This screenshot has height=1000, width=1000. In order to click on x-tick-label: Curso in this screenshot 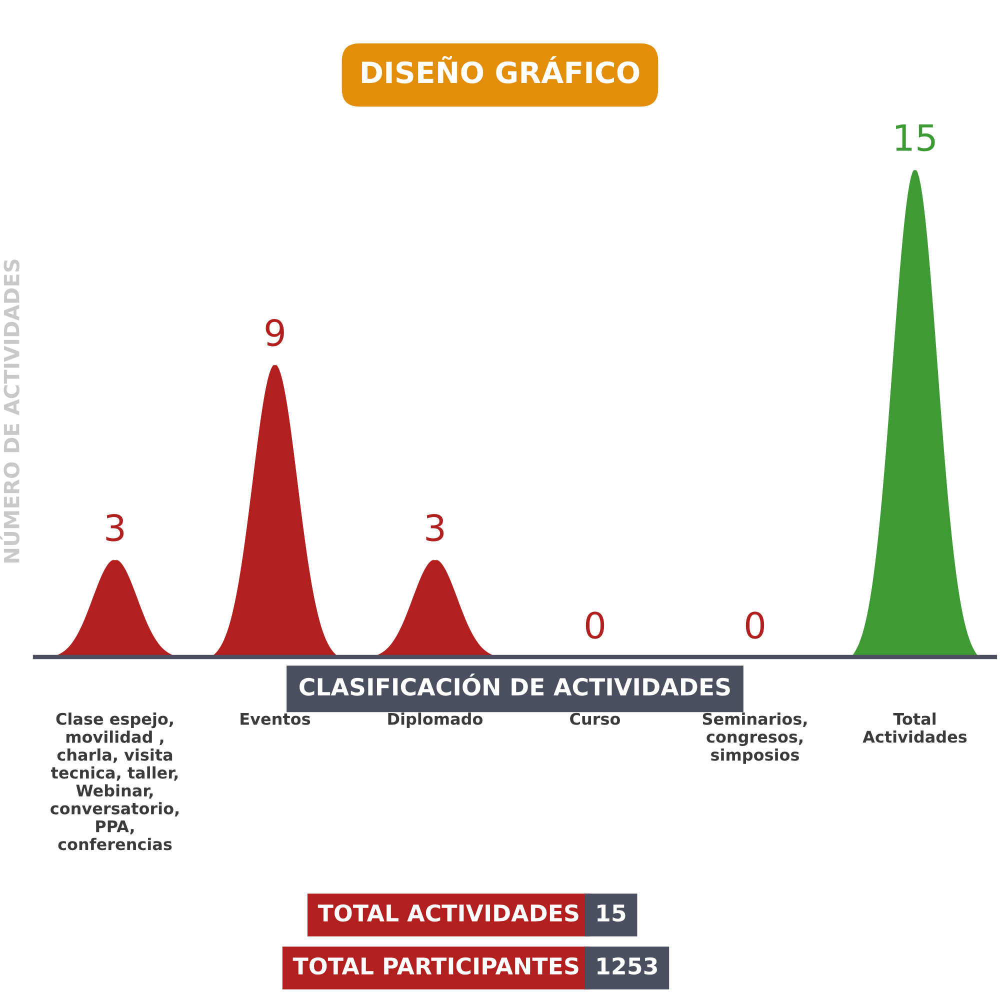, I will do `click(595, 718)`.